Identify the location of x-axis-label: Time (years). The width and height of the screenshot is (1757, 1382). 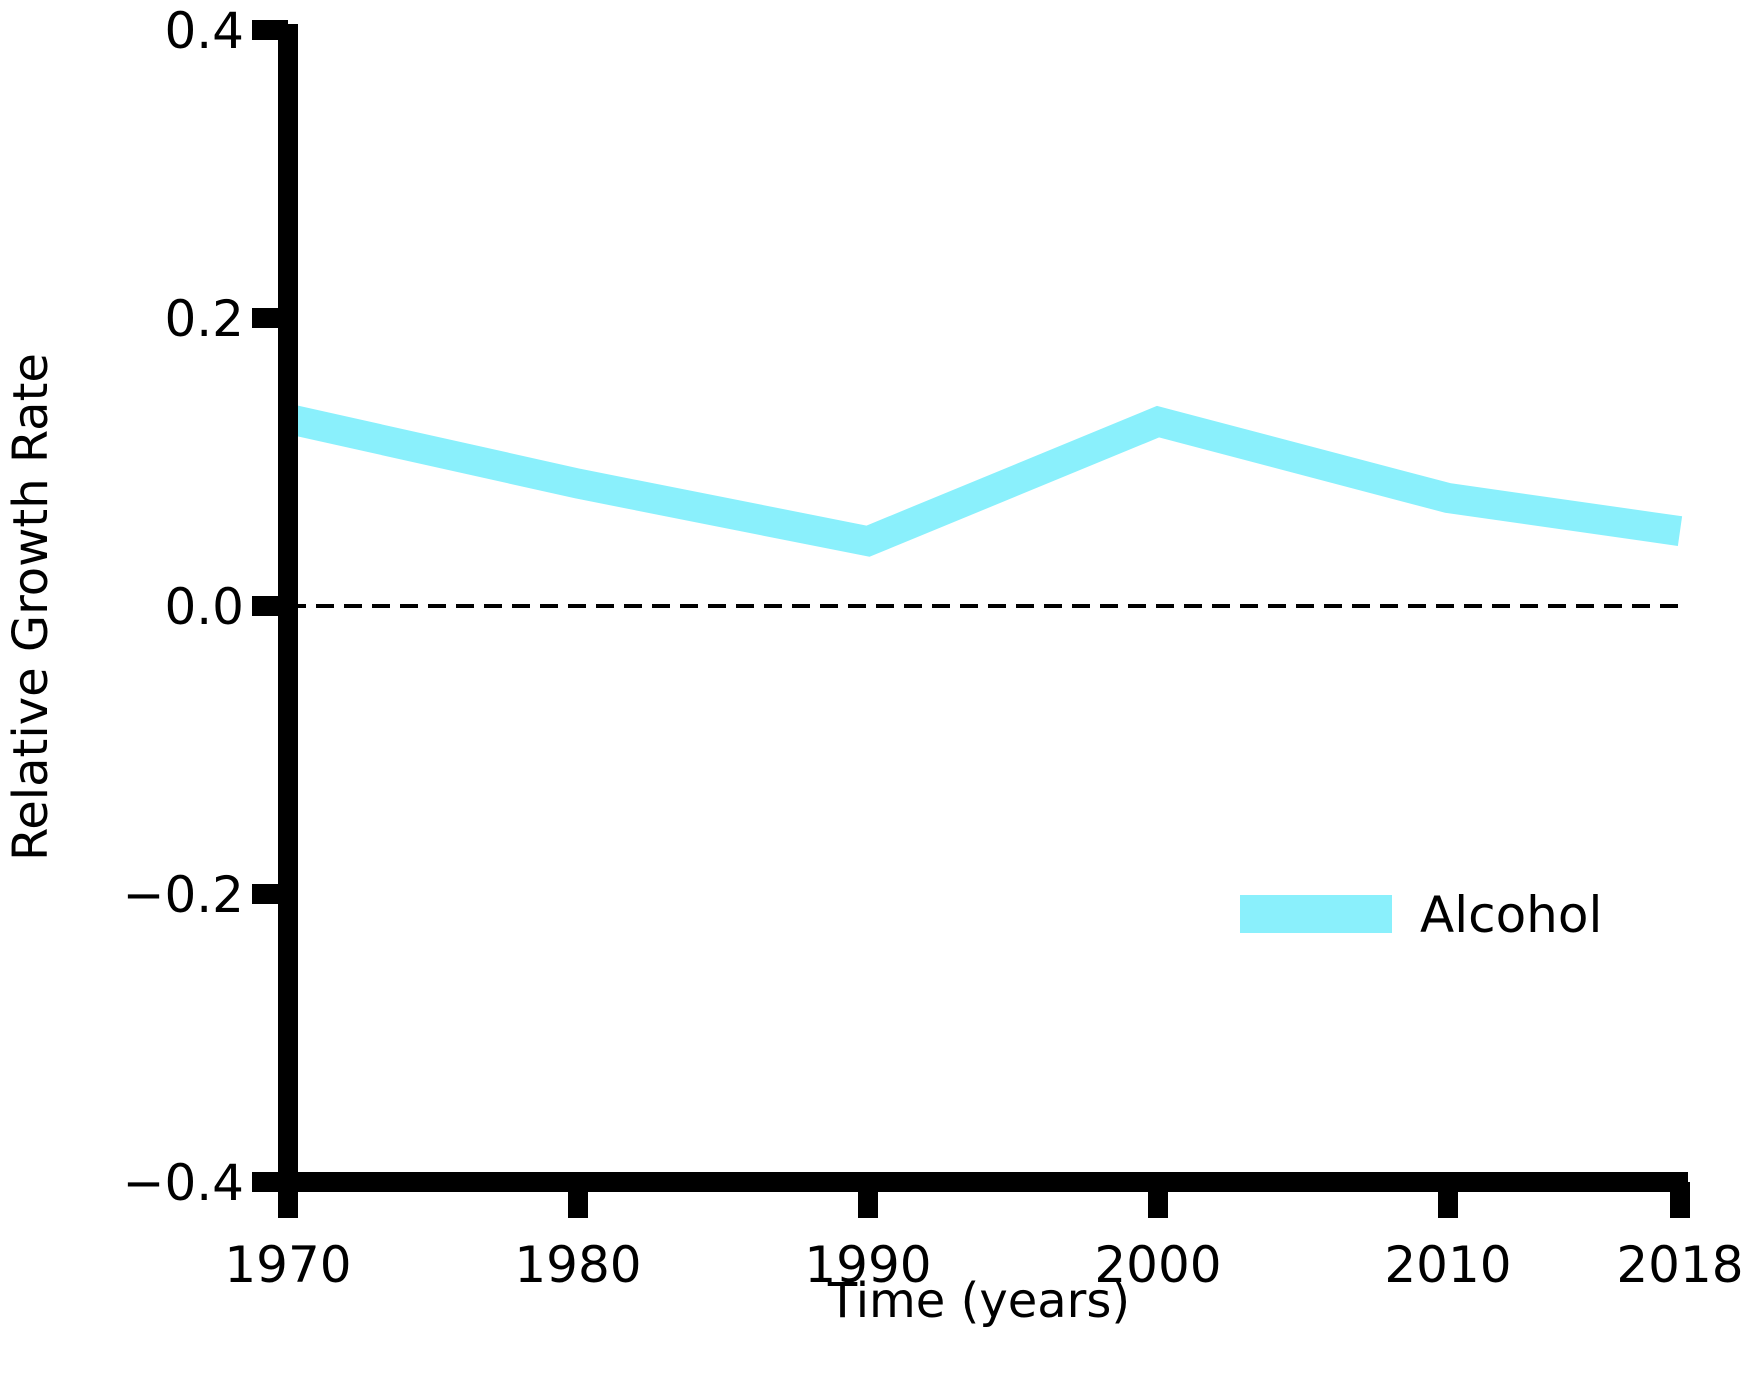
(978, 1301).